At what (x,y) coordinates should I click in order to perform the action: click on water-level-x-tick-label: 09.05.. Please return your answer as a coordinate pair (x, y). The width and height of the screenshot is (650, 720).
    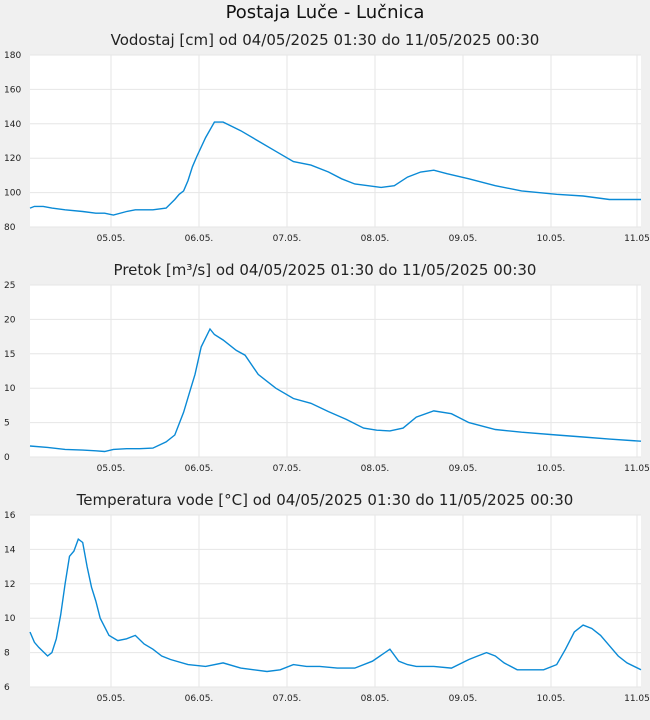
    Looking at the image, I should click on (463, 239).